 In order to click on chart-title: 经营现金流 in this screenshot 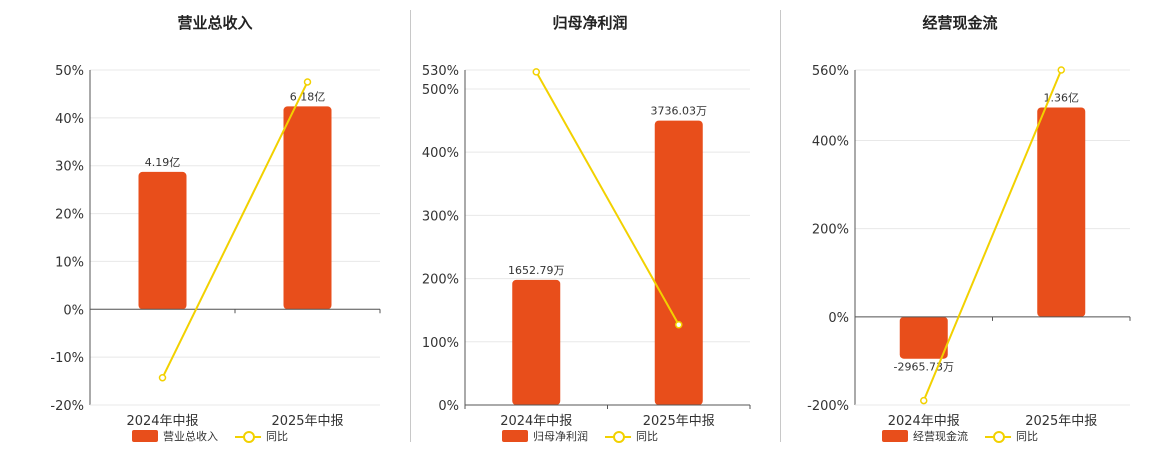, I will do `click(960, 23)`.